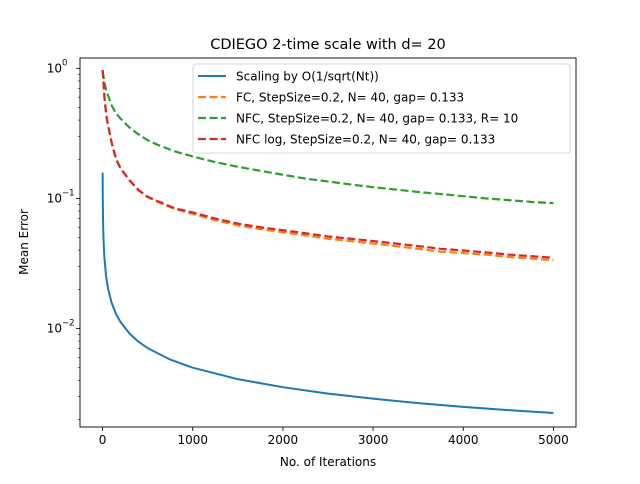 Image resolution: width=640 pixels, height=484 pixels. Describe the element at coordinates (373, 440) in the screenshot. I see `x-tick-label: 3000` at that location.